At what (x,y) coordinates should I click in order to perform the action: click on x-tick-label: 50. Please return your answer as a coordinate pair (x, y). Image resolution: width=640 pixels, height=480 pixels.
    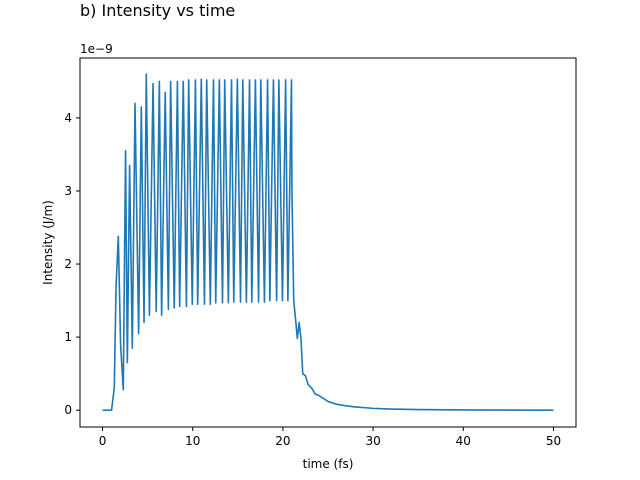
    Looking at the image, I should click on (553, 441).